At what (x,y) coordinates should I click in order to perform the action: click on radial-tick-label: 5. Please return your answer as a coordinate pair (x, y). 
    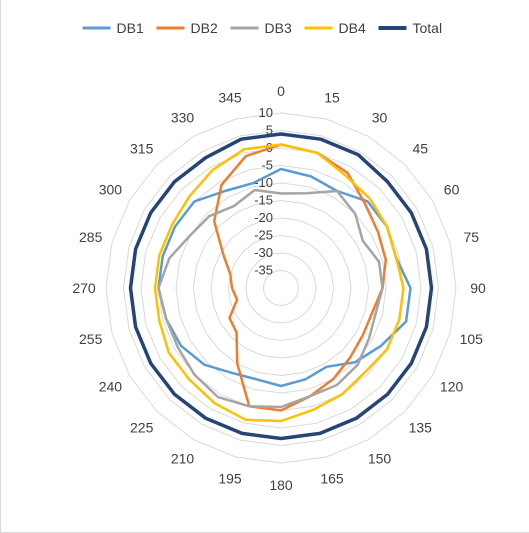
    Looking at the image, I should click on (269, 130).